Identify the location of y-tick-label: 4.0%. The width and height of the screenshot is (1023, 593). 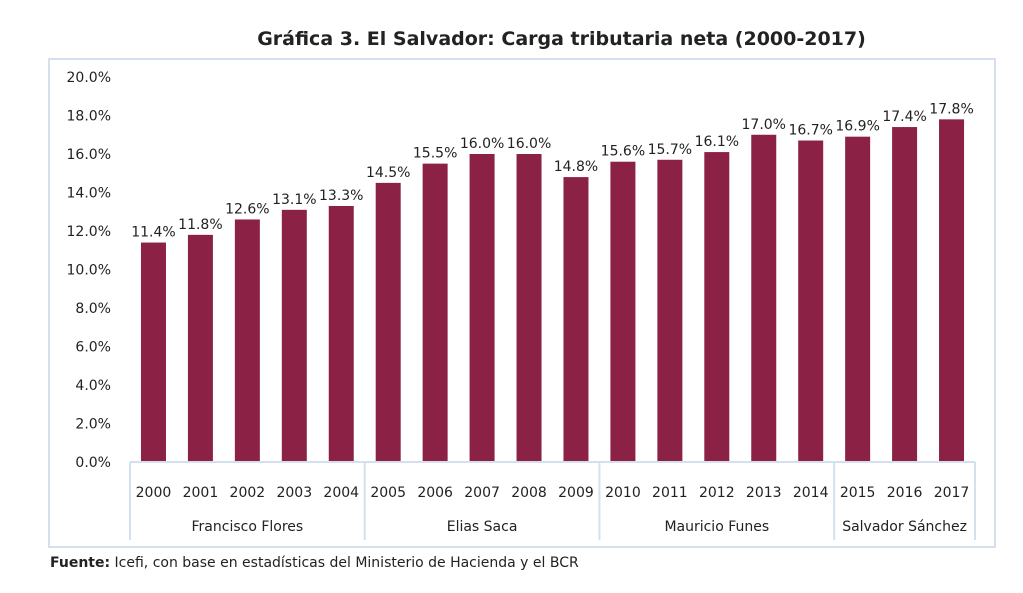
(93, 386).